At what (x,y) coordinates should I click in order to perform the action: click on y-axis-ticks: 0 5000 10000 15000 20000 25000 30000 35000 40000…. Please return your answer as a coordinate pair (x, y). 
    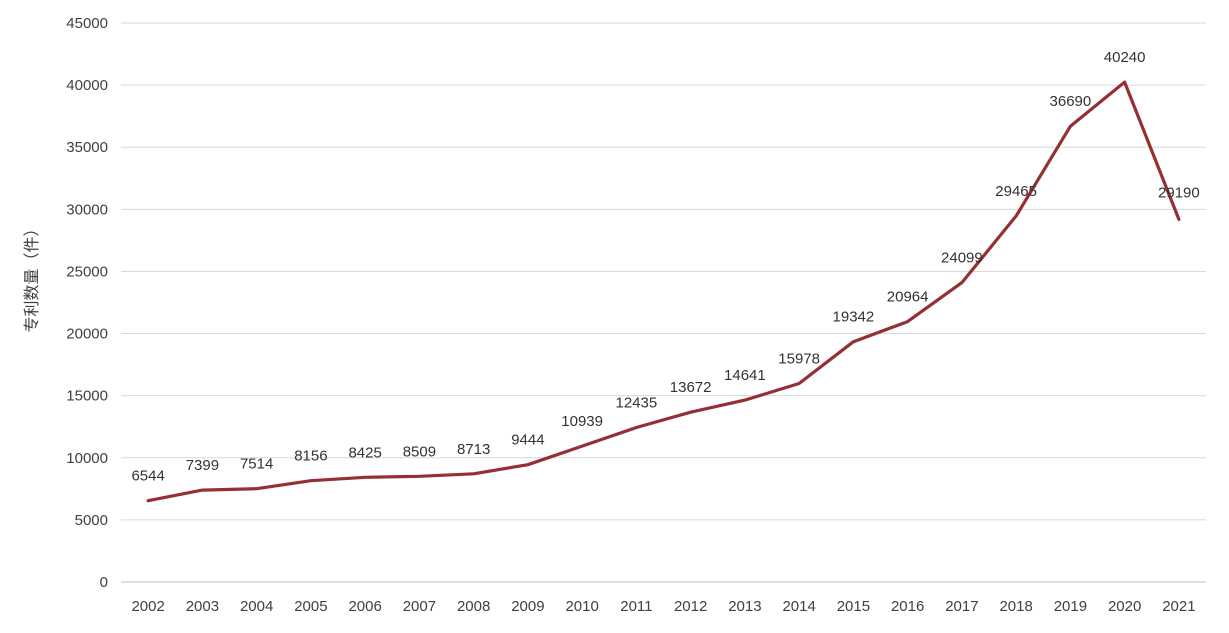
    Looking at the image, I should click on (87, 303).